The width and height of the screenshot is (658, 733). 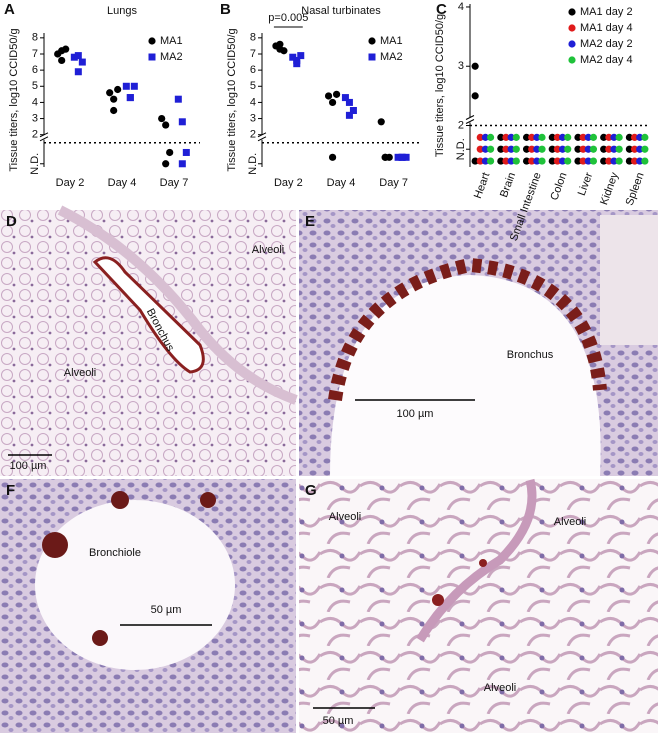 What do you see at coordinates (9, 9) in the screenshot?
I see `panel-letter: A` at bounding box center [9, 9].